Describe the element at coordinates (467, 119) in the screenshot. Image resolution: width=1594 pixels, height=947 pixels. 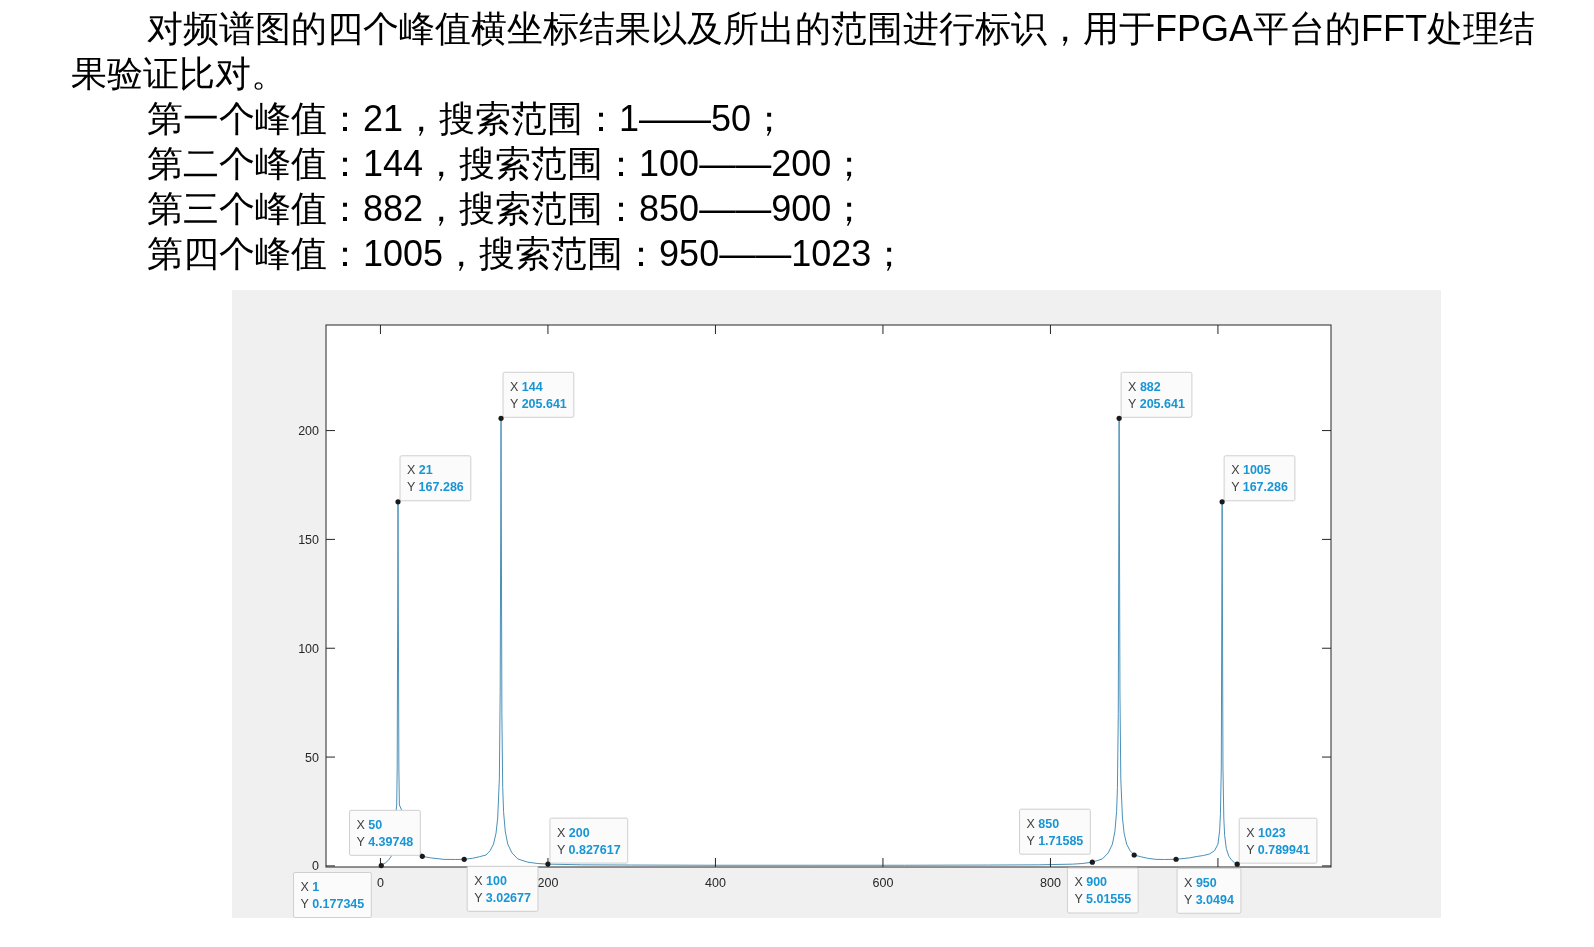
I see `text: 第一个峰值：21，搜索范围：1——50；` at that location.